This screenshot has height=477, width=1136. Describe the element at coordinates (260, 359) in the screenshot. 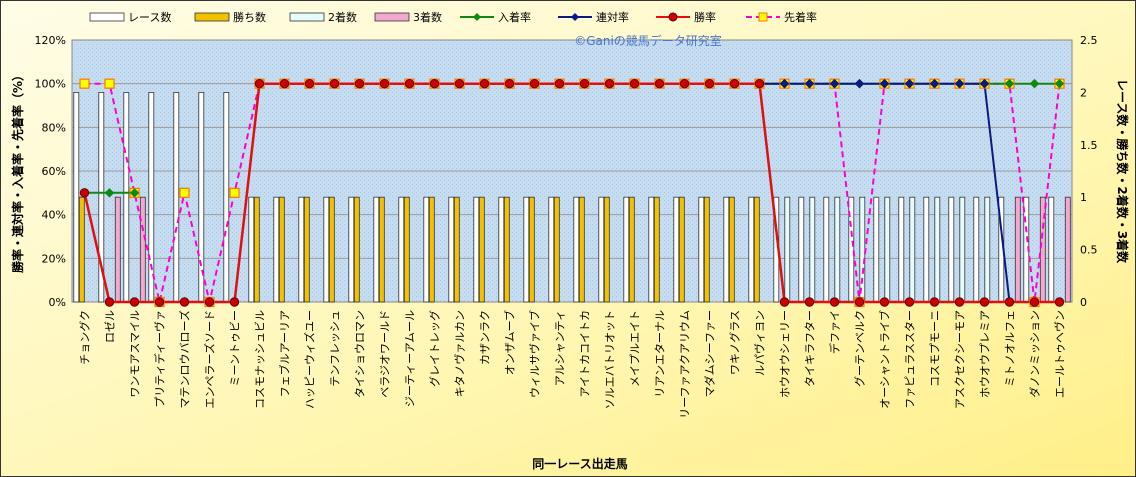

I see `x-tick-label: コスモナッシュビル` at that location.